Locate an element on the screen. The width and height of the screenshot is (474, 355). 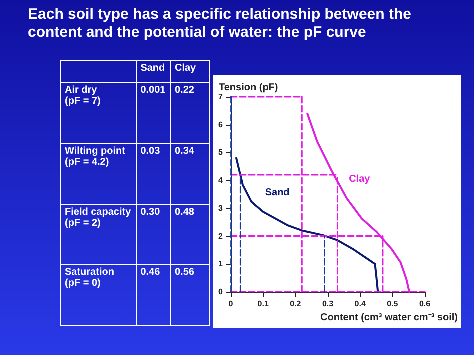
text: 0.22 is located at coordinates (190, 113).